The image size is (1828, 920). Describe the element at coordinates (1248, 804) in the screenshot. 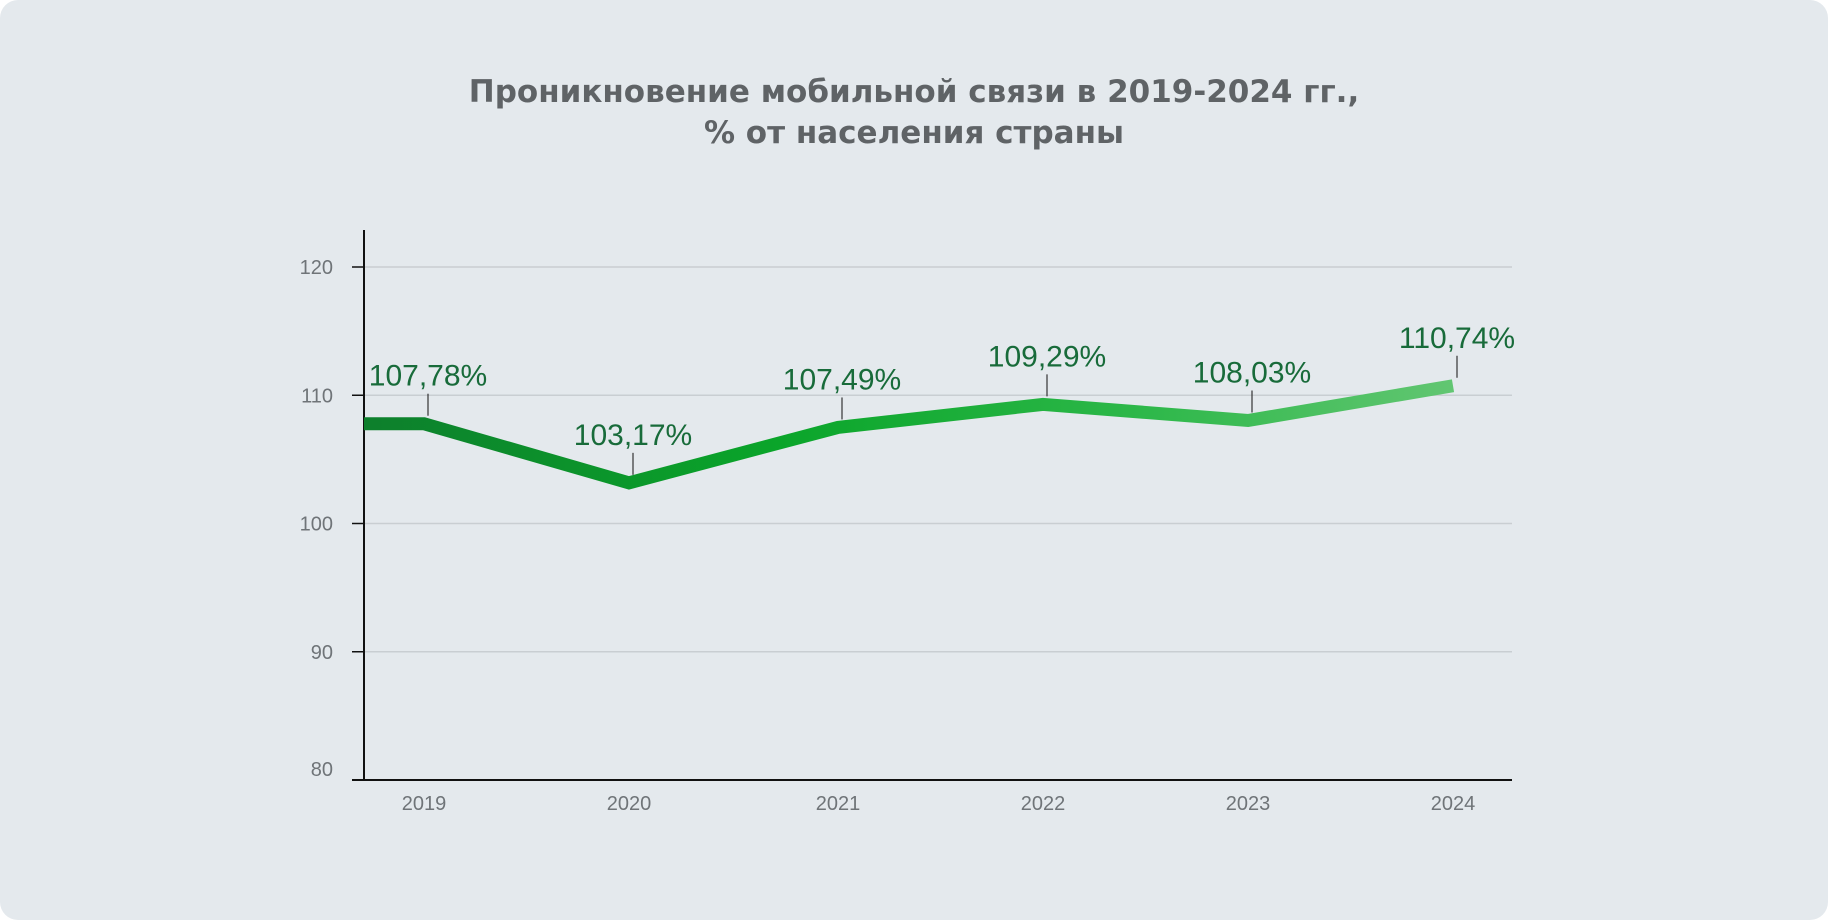

I see `x-tick-label-2023: 2023` at that location.